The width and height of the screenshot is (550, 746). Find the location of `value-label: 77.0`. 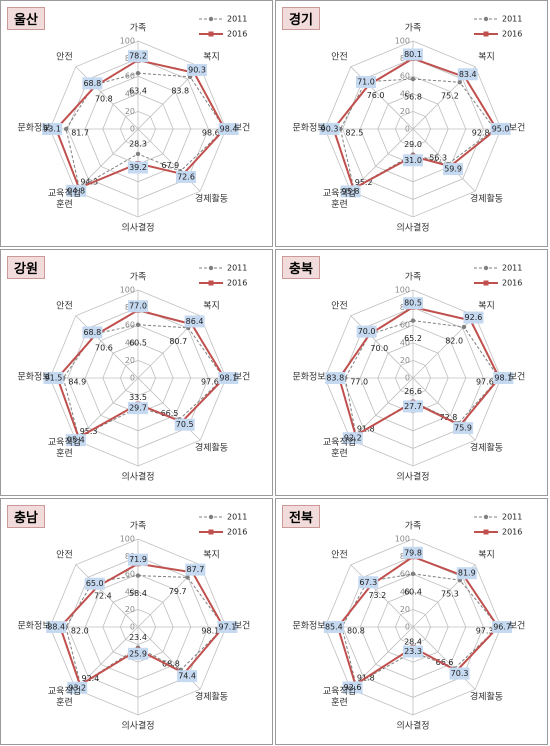

value-label: 77.0 is located at coordinates (138, 306).